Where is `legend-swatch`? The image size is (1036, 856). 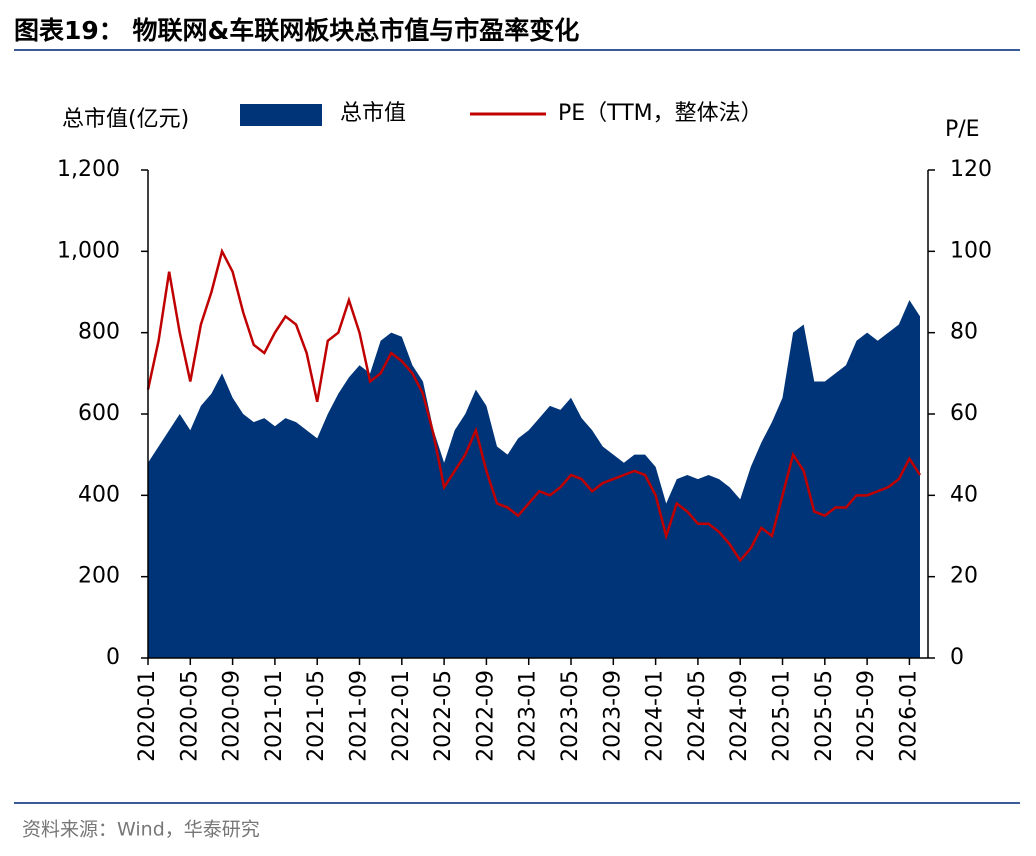 legend-swatch is located at coordinates (281, 115).